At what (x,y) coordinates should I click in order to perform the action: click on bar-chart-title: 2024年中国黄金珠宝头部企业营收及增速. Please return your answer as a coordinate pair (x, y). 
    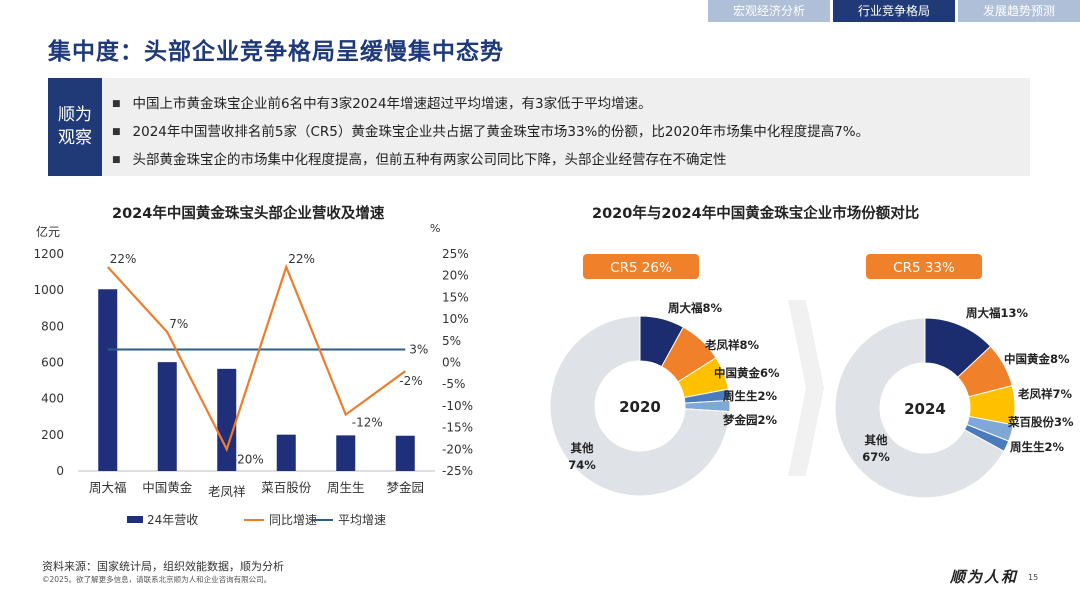
    Looking at the image, I should click on (248, 214).